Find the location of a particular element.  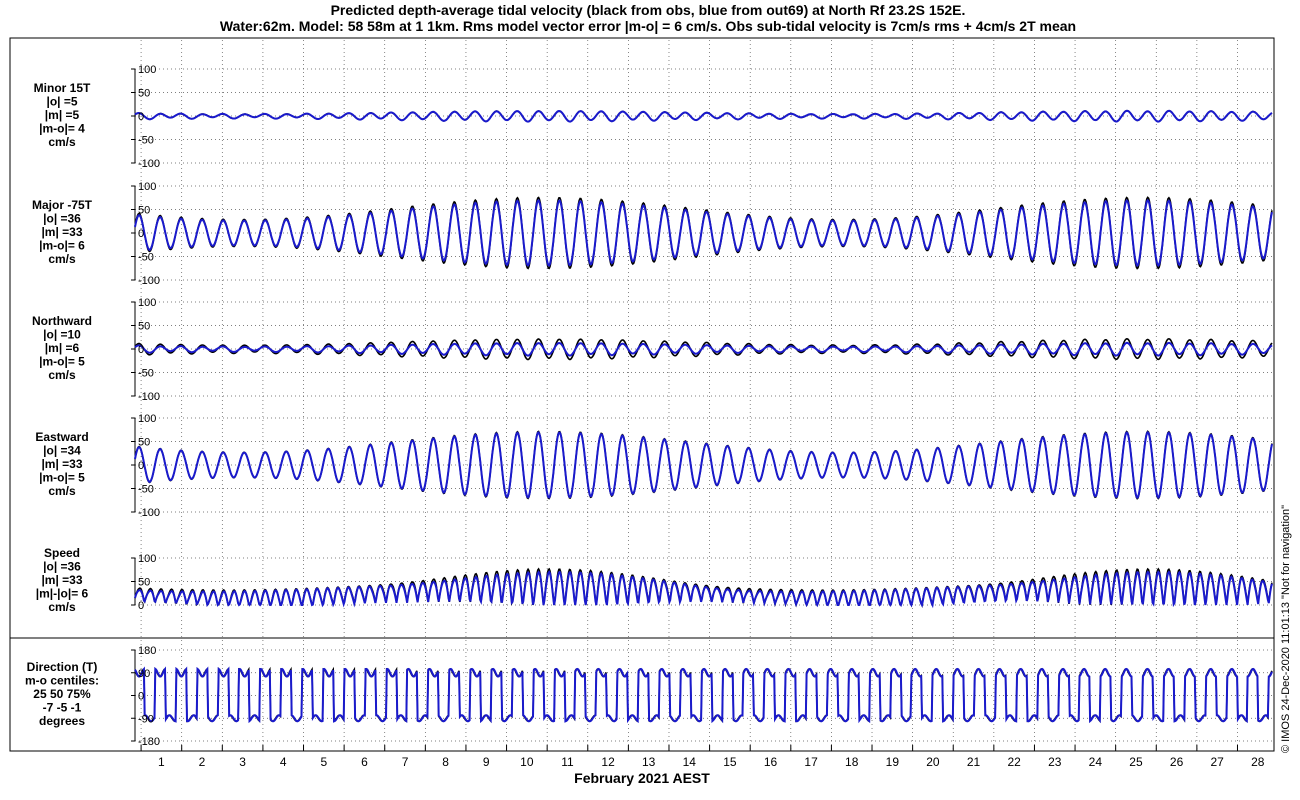

panel-label-line: -7 -5 -1 is located at coordinates (62, 708).